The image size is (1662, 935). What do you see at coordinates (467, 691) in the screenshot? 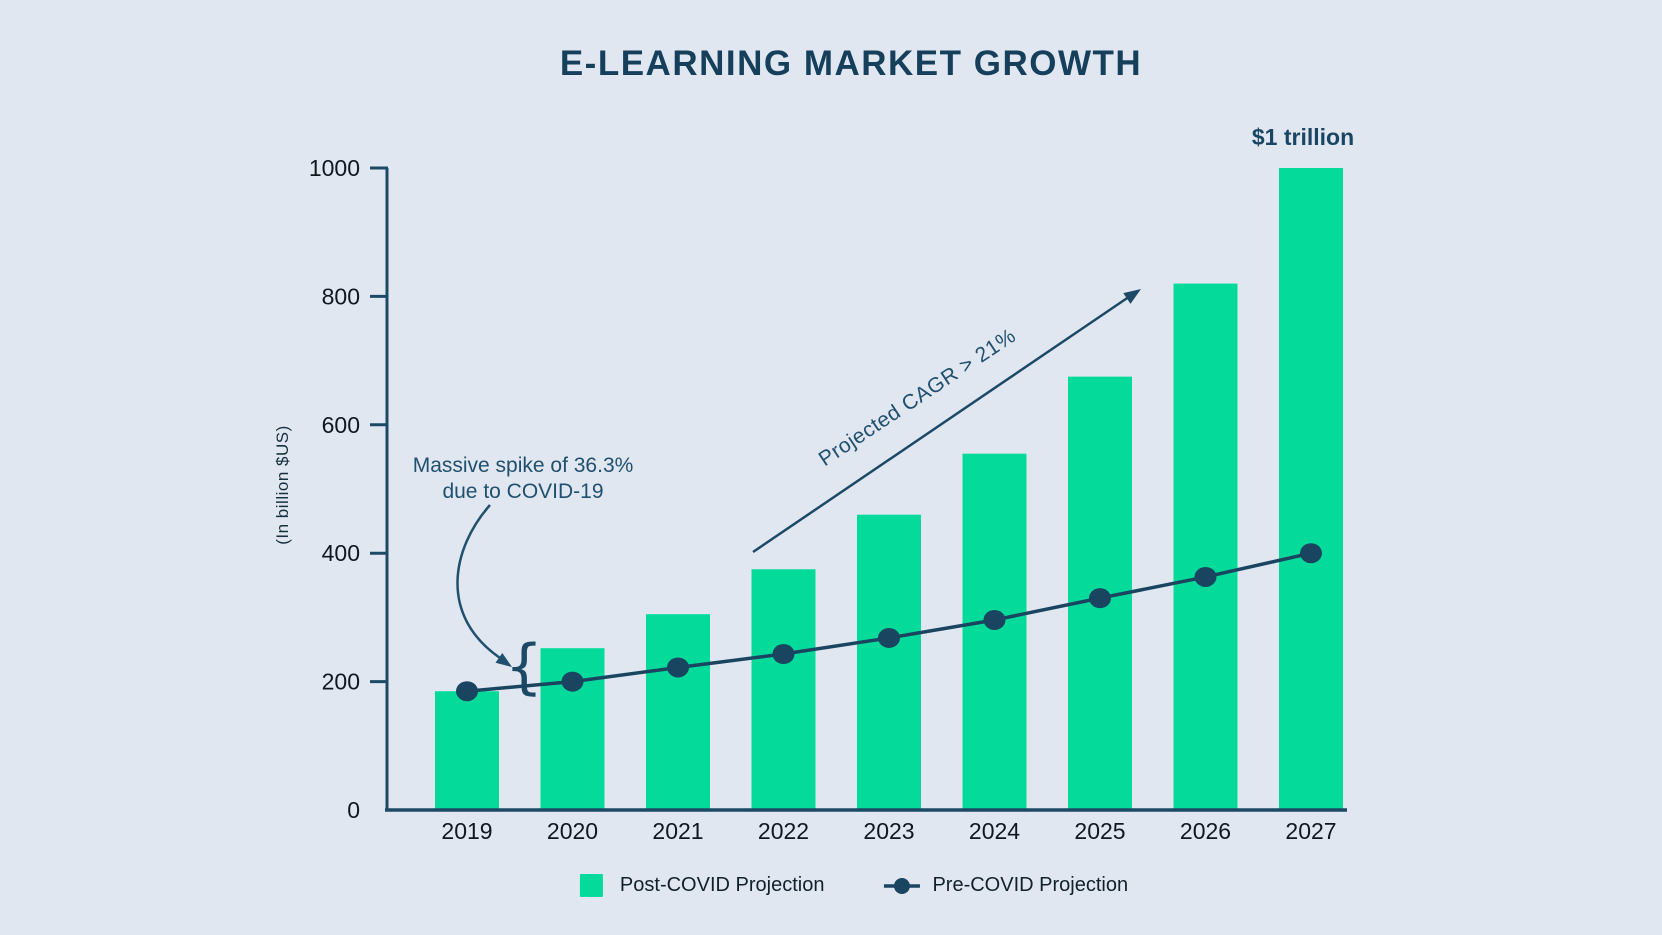
I see `pre-covid-point-2019` at bounding box center [467, 691].